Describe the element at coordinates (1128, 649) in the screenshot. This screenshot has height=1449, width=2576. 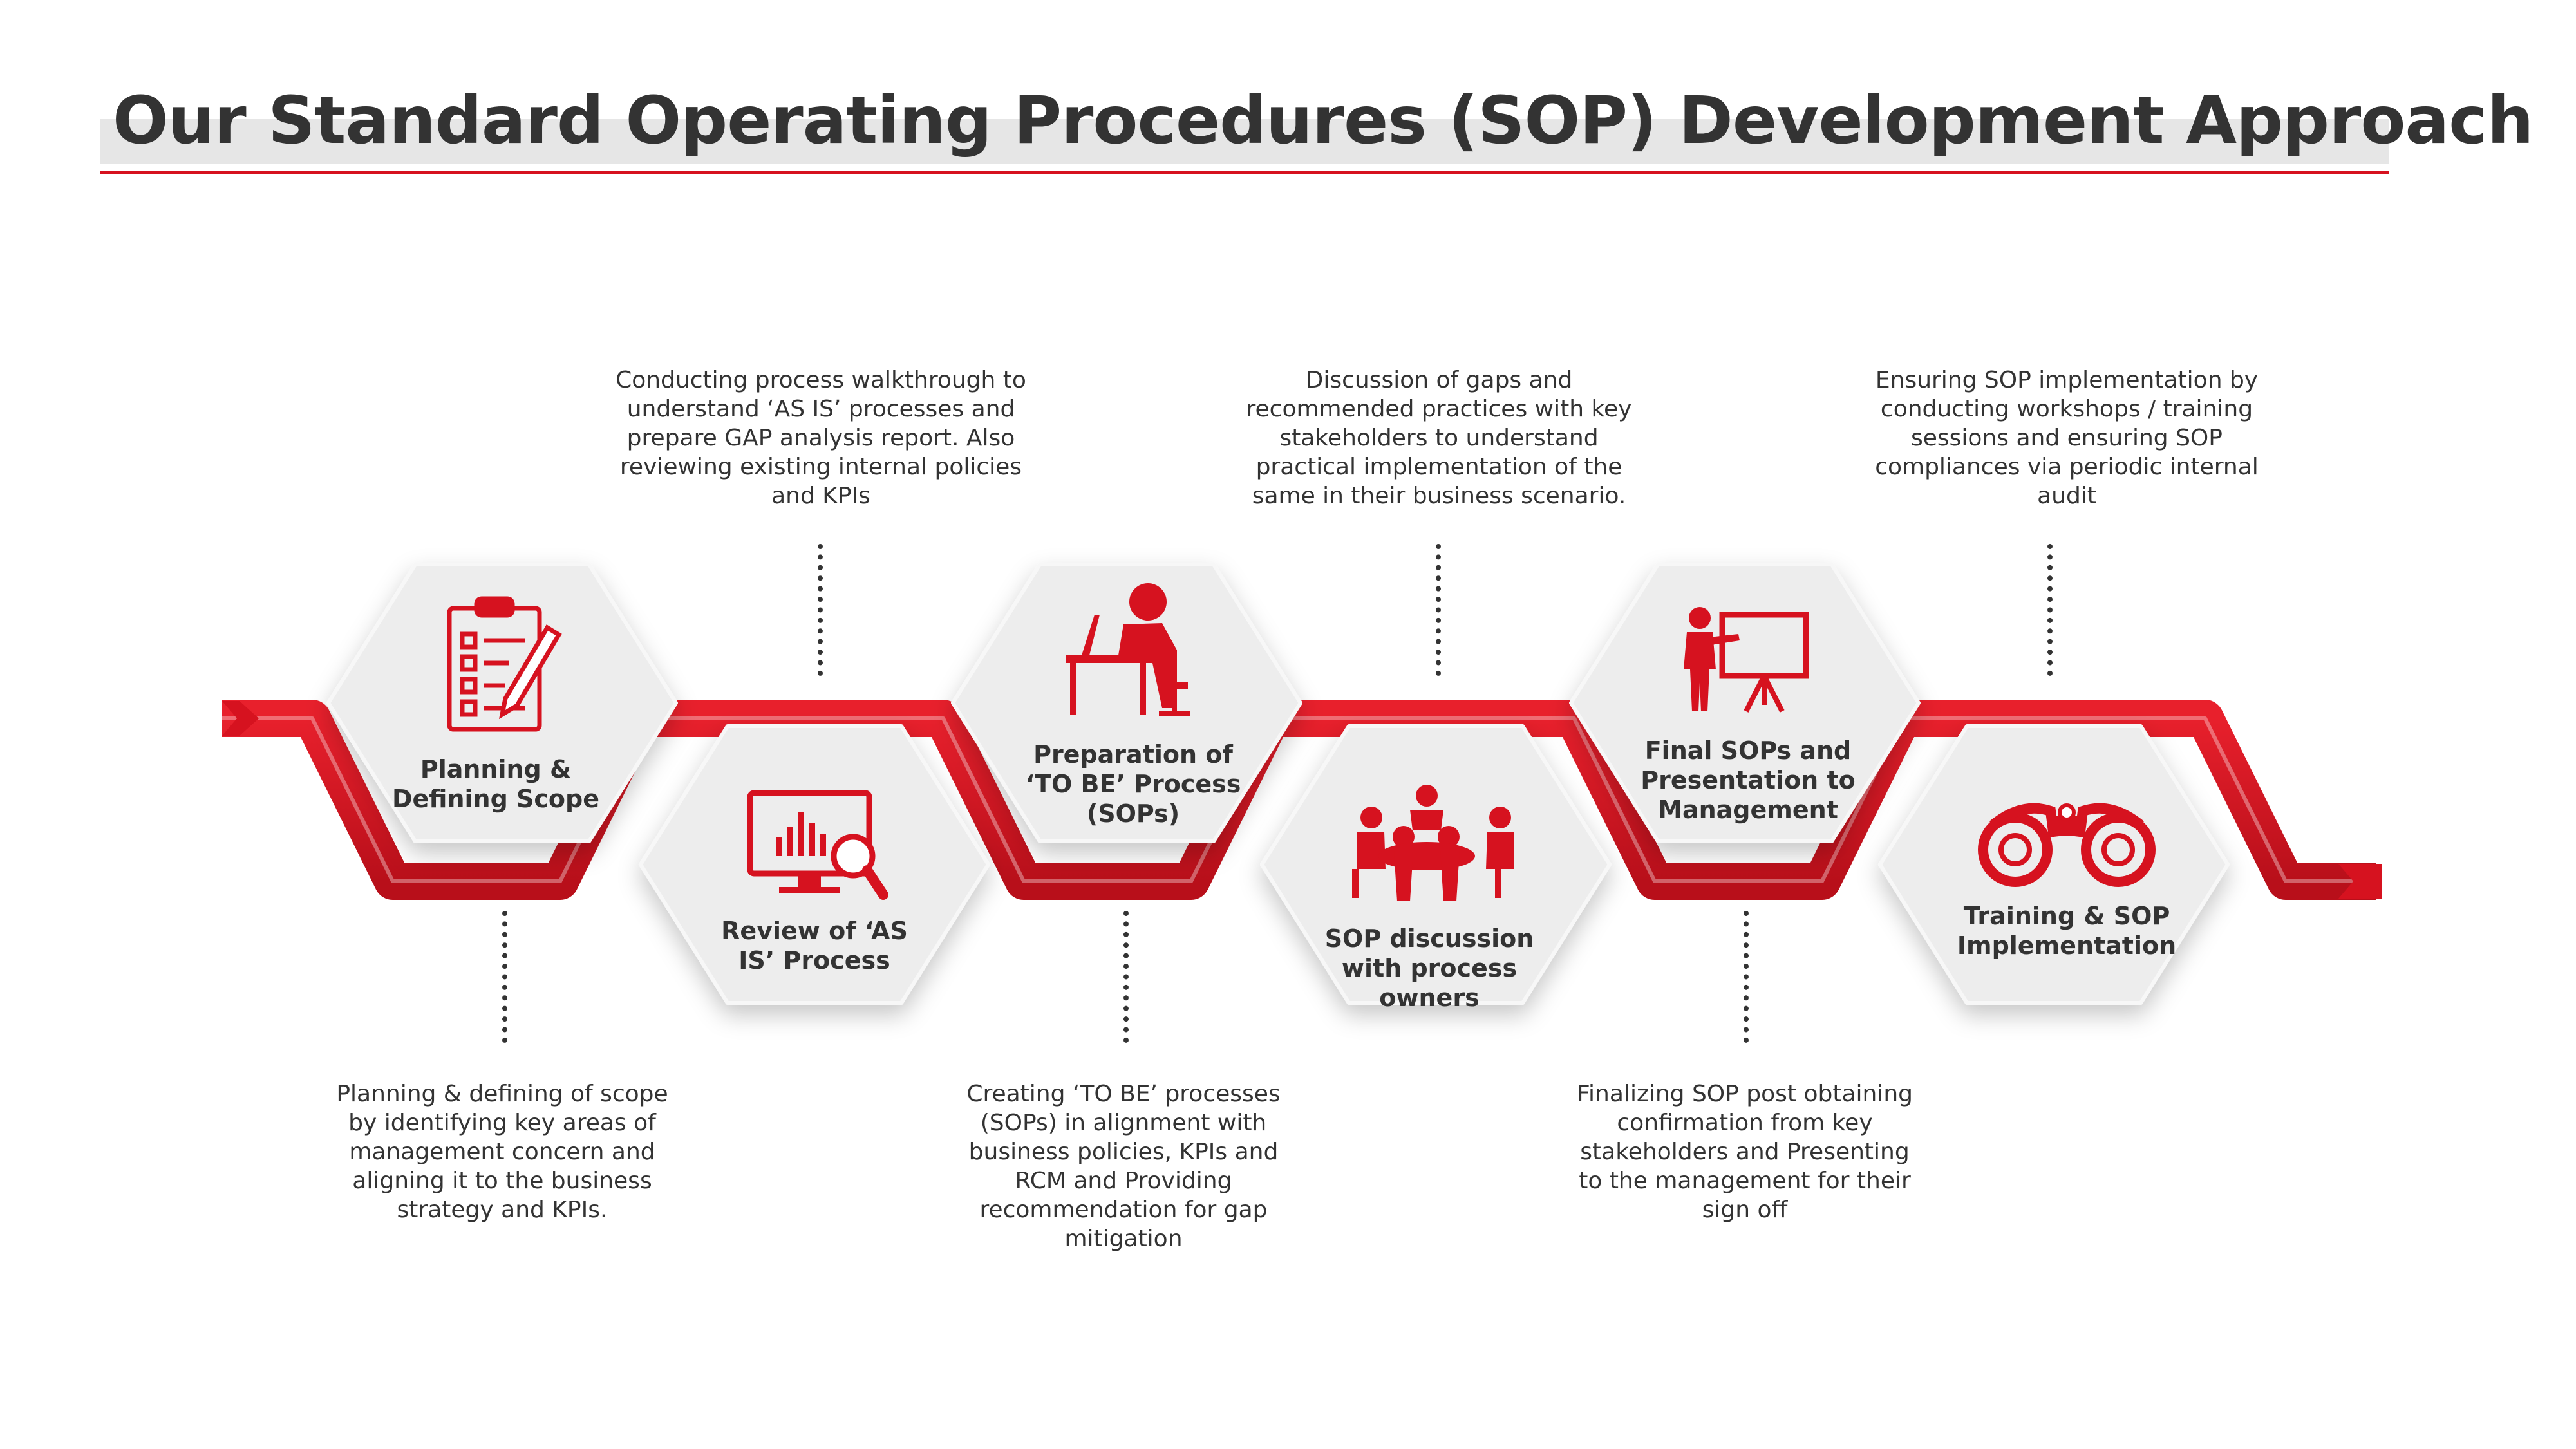
I see `person-at-desk-laptop-icon` at that location.